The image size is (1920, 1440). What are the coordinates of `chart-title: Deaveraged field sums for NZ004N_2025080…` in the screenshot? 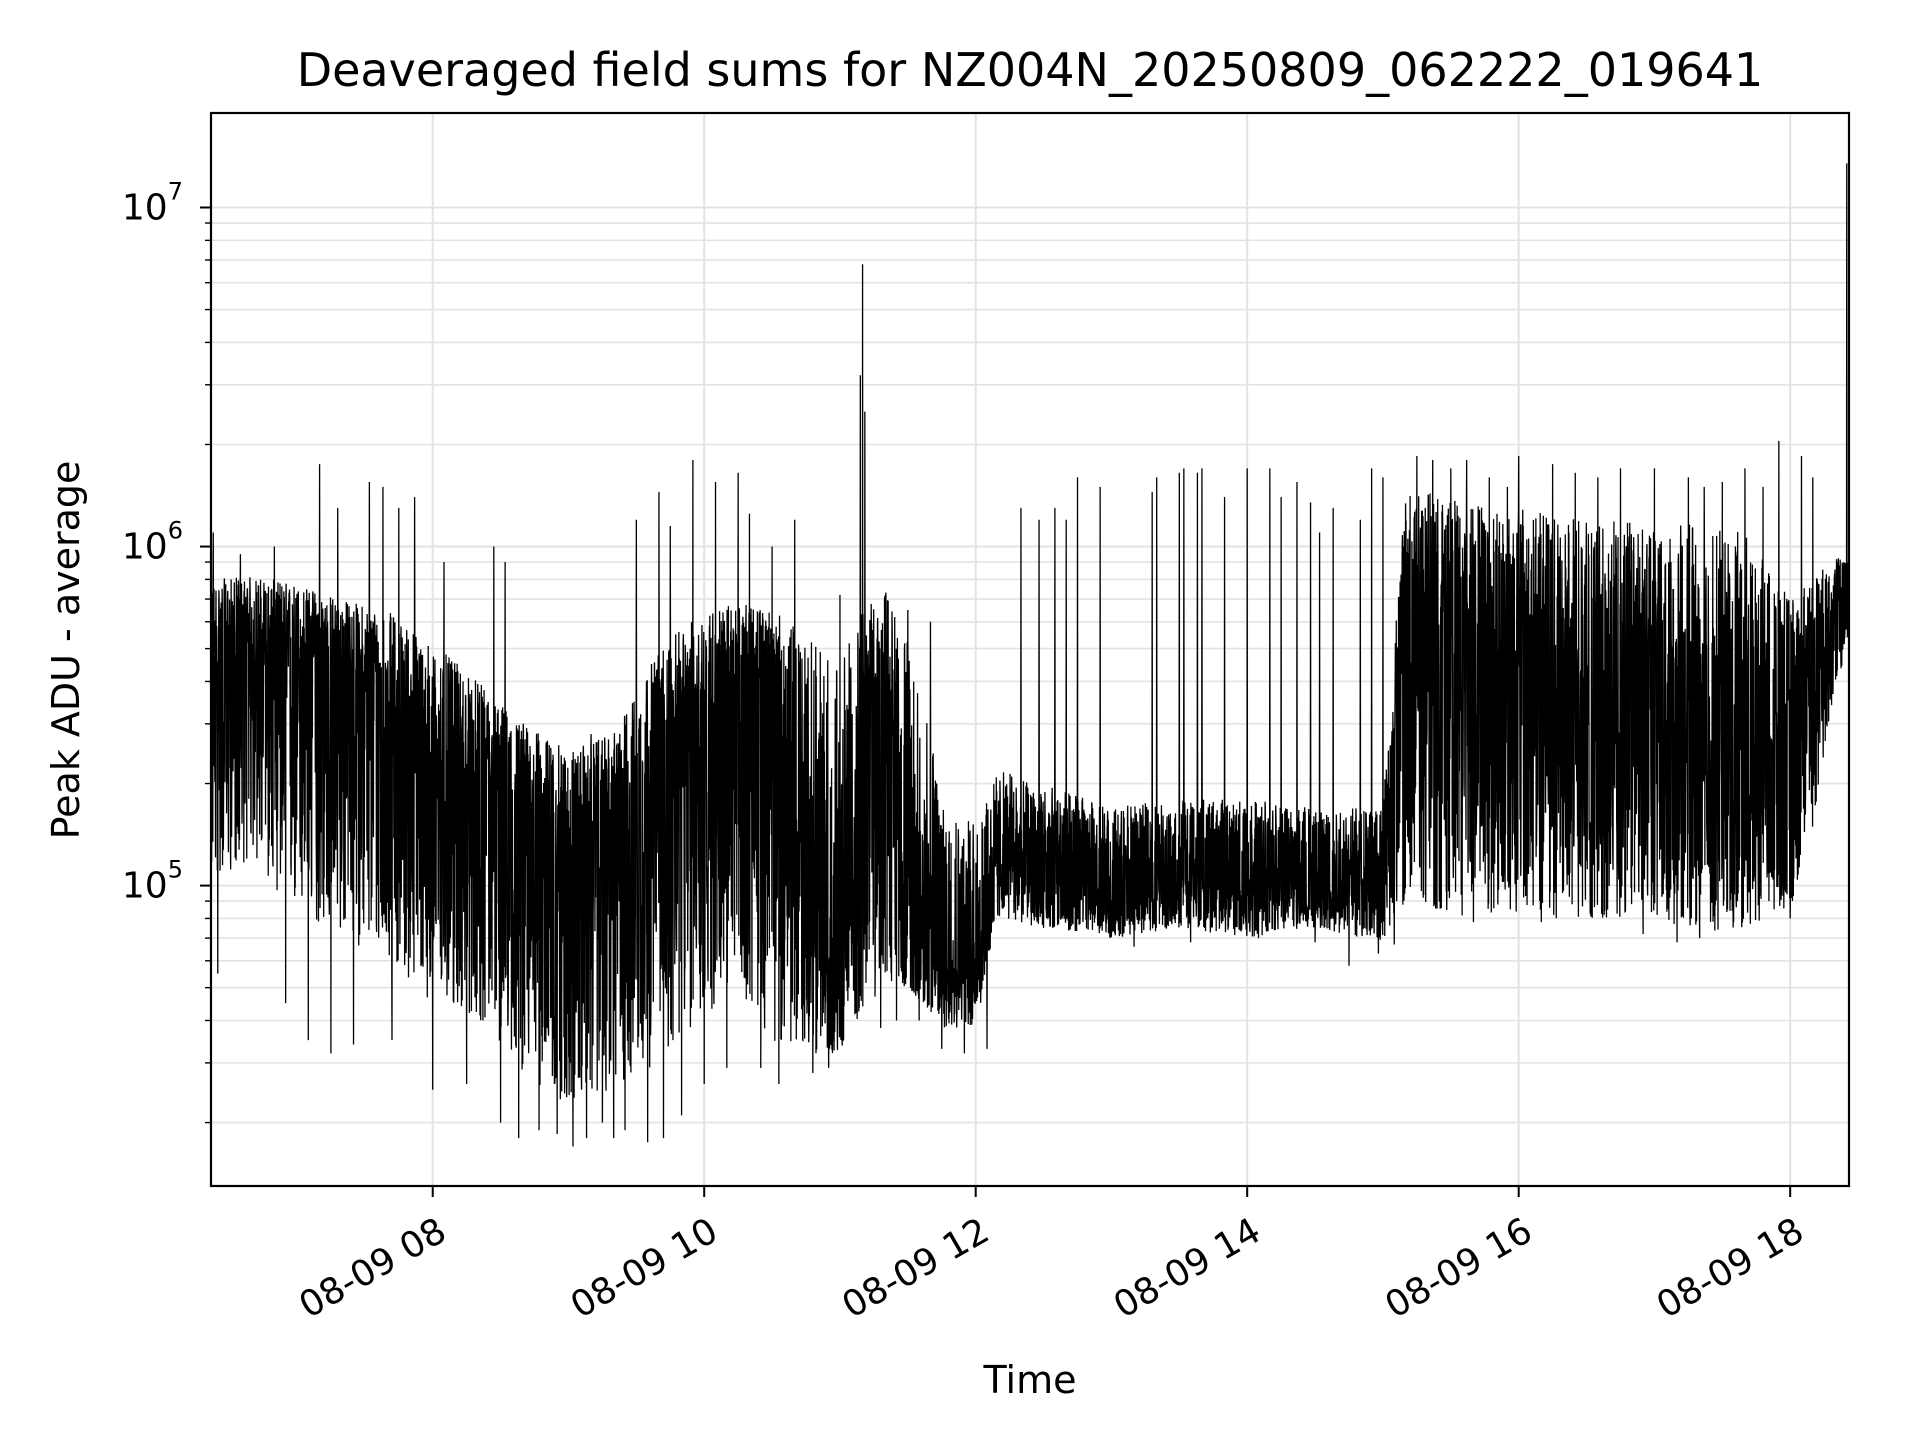 It's located at (1030, 70).